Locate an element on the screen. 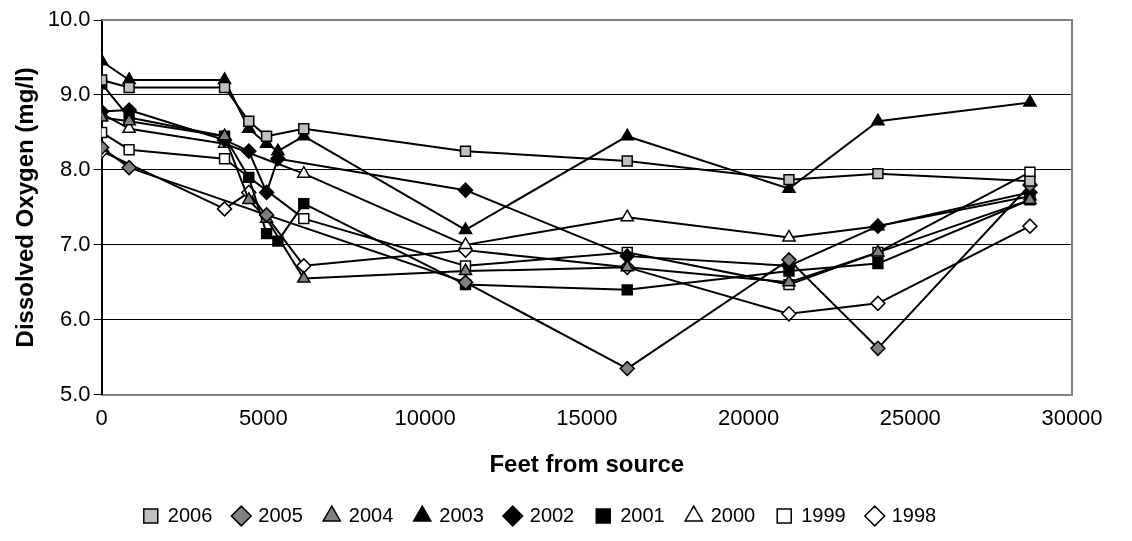 The image size is (1132, 541). legend-label: 2000 is located at coordinates (733, 514).